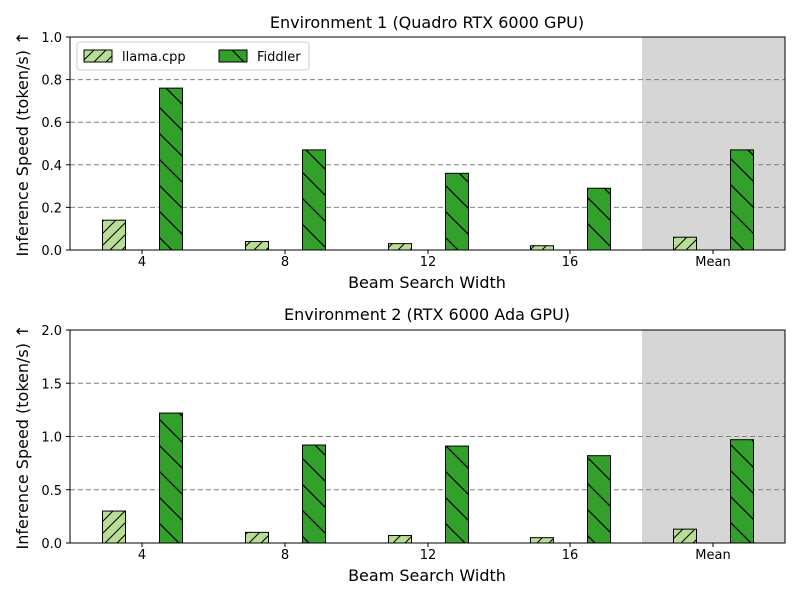  What do you see at coordinates (427, 314) in the screenshot?
I see `chart-title: Environment 2 (RTX 6000 Ada GPU)` at bounding box center [427, 314].